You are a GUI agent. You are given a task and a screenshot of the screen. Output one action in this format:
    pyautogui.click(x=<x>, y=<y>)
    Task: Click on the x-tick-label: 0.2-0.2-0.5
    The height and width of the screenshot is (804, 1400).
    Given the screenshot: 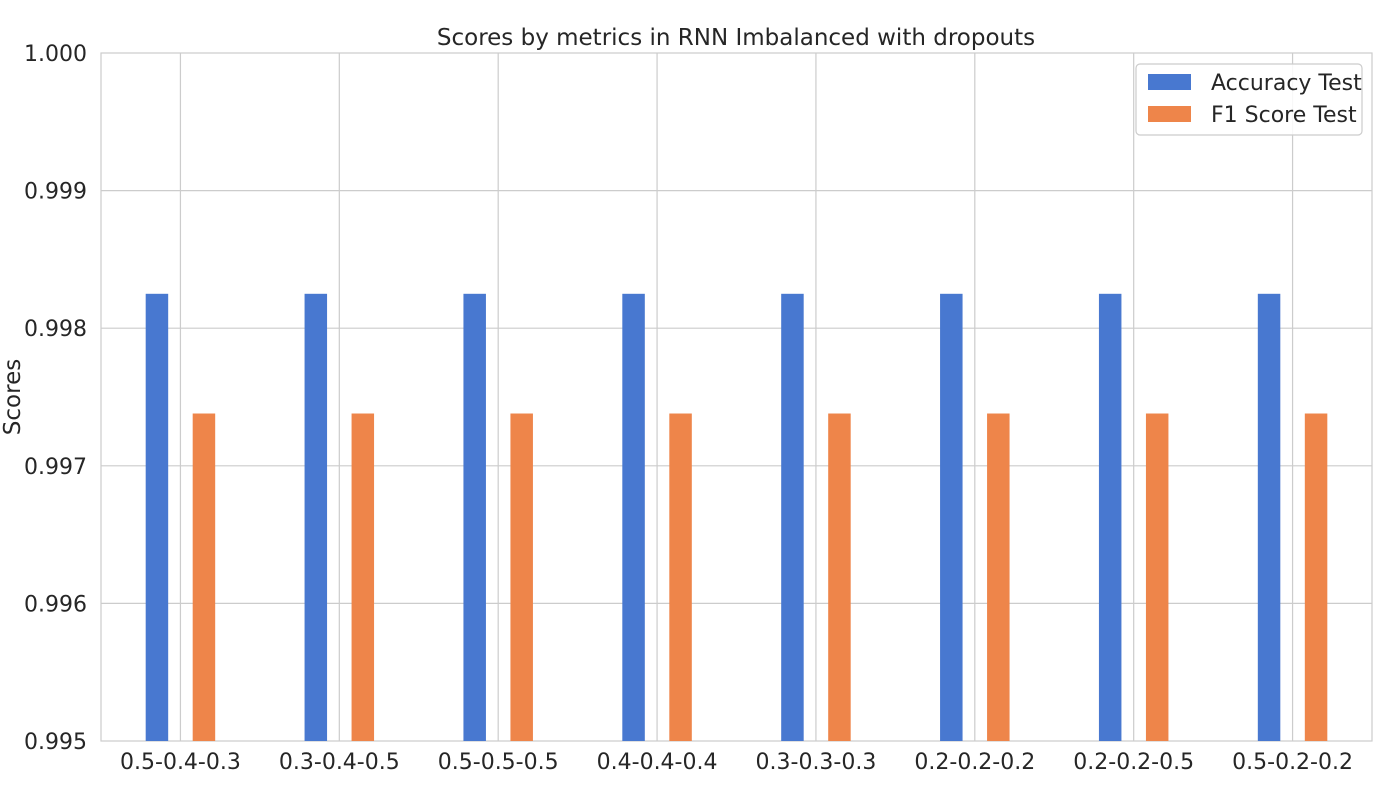 What is the action you would take?
    pyautogui.click(x=1133, y=762)
    